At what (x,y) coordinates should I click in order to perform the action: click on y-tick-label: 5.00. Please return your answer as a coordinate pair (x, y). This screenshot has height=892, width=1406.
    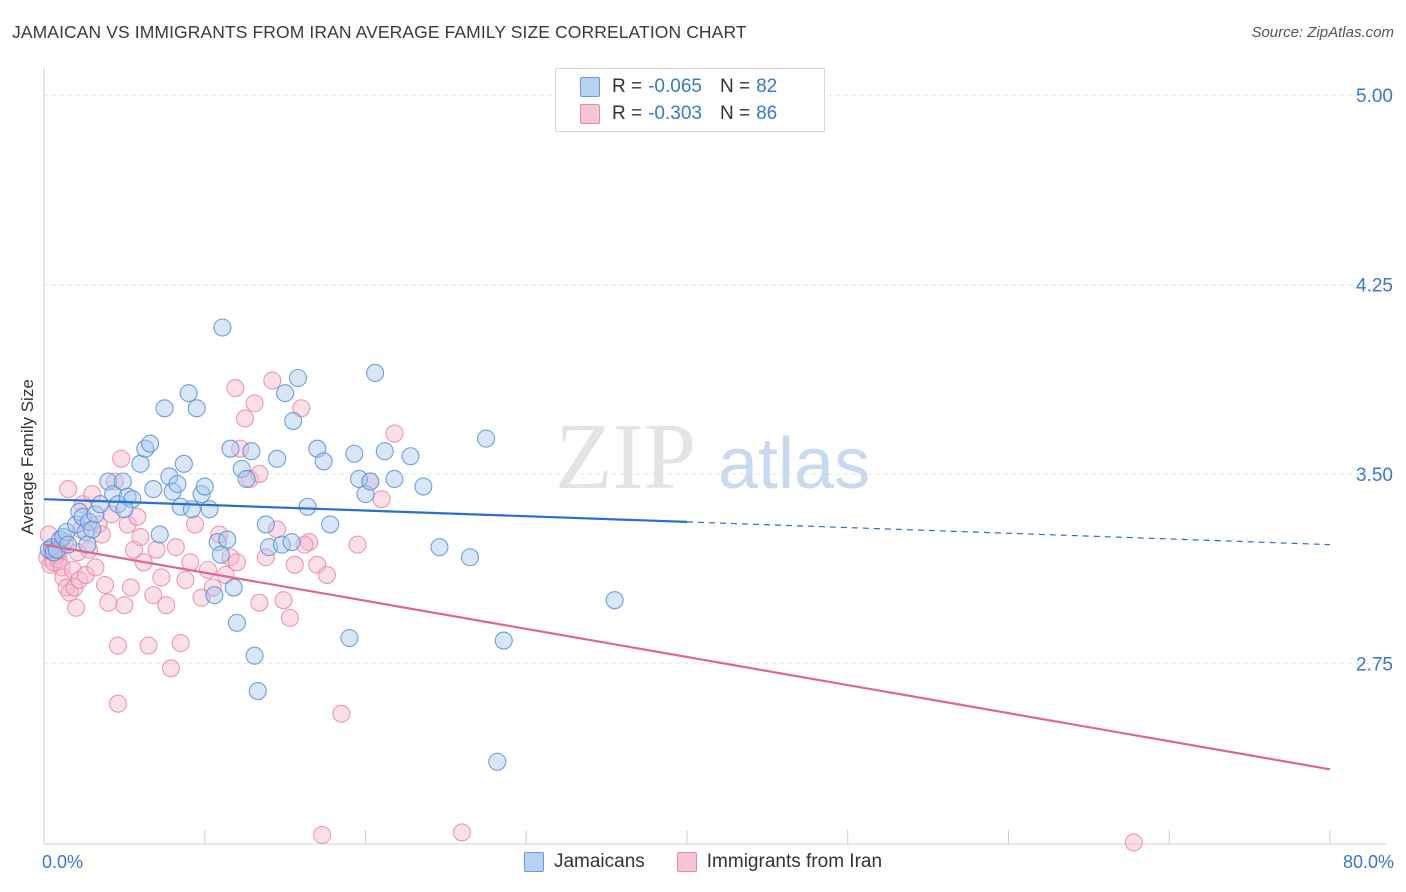
    Looking at the image, I should click on (1374, 96).